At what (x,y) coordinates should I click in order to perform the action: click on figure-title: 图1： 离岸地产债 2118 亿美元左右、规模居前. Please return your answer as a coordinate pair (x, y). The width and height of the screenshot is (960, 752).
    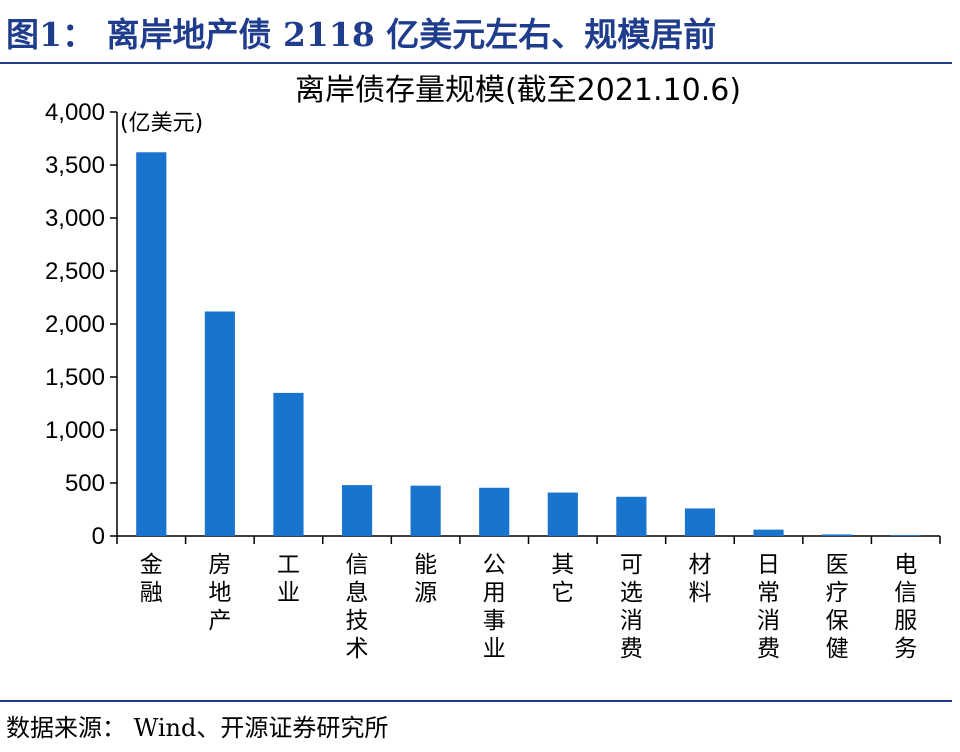
    Looking at the image, I should click on (361, 34).